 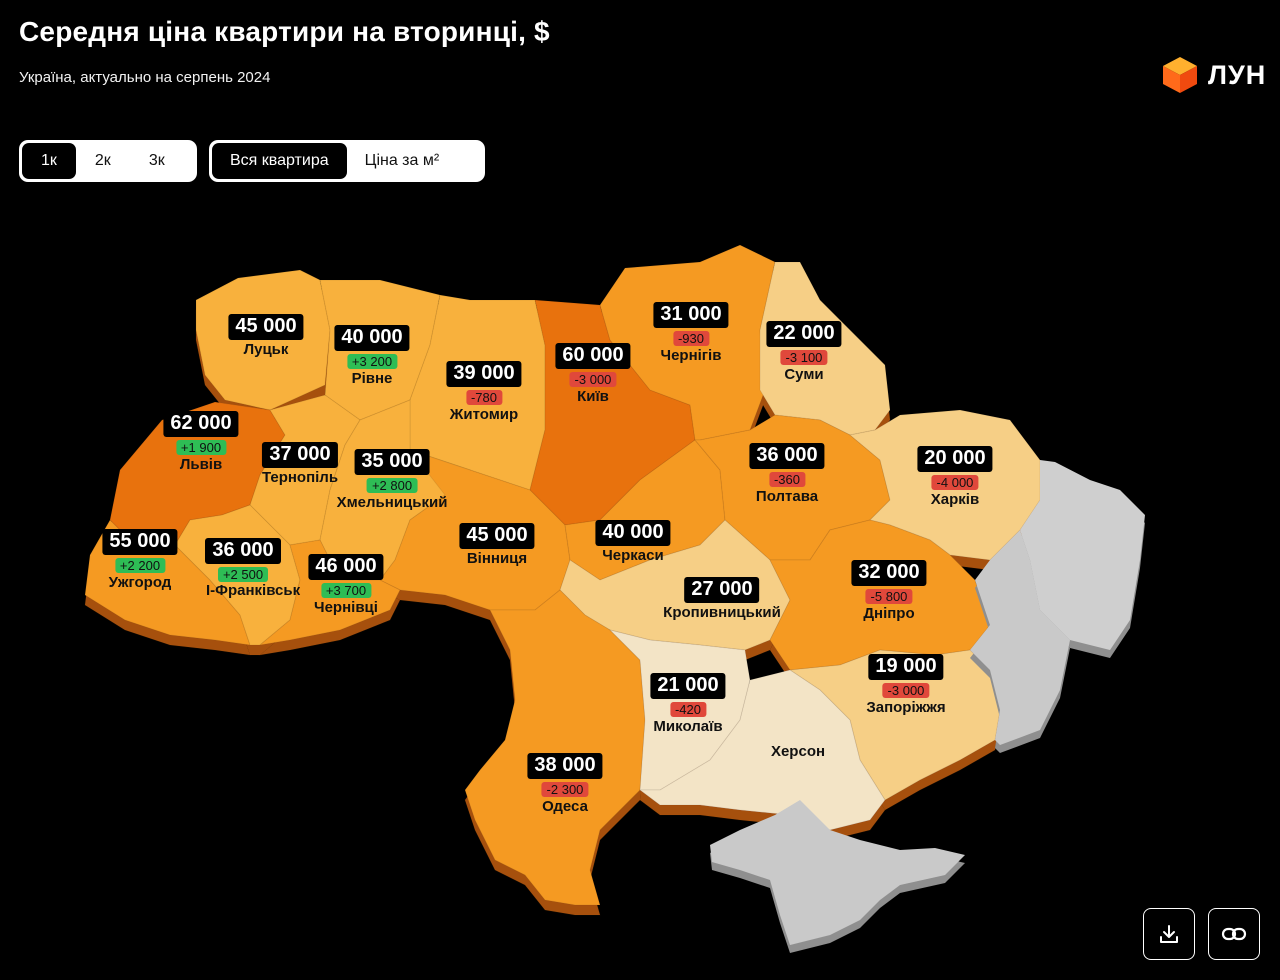 What do you see at coordinates (1180, 75) in the screenshot?
I see `cube-logo-icon` at bounding box center [1180, 75].